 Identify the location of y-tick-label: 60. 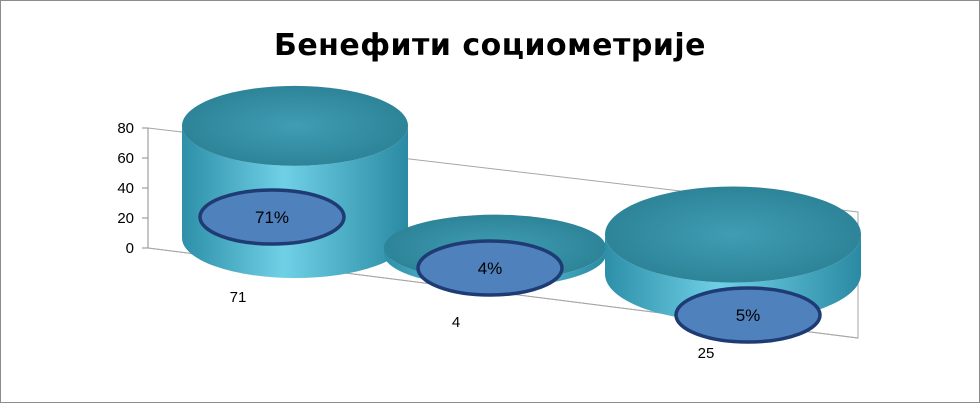
(125, 158).